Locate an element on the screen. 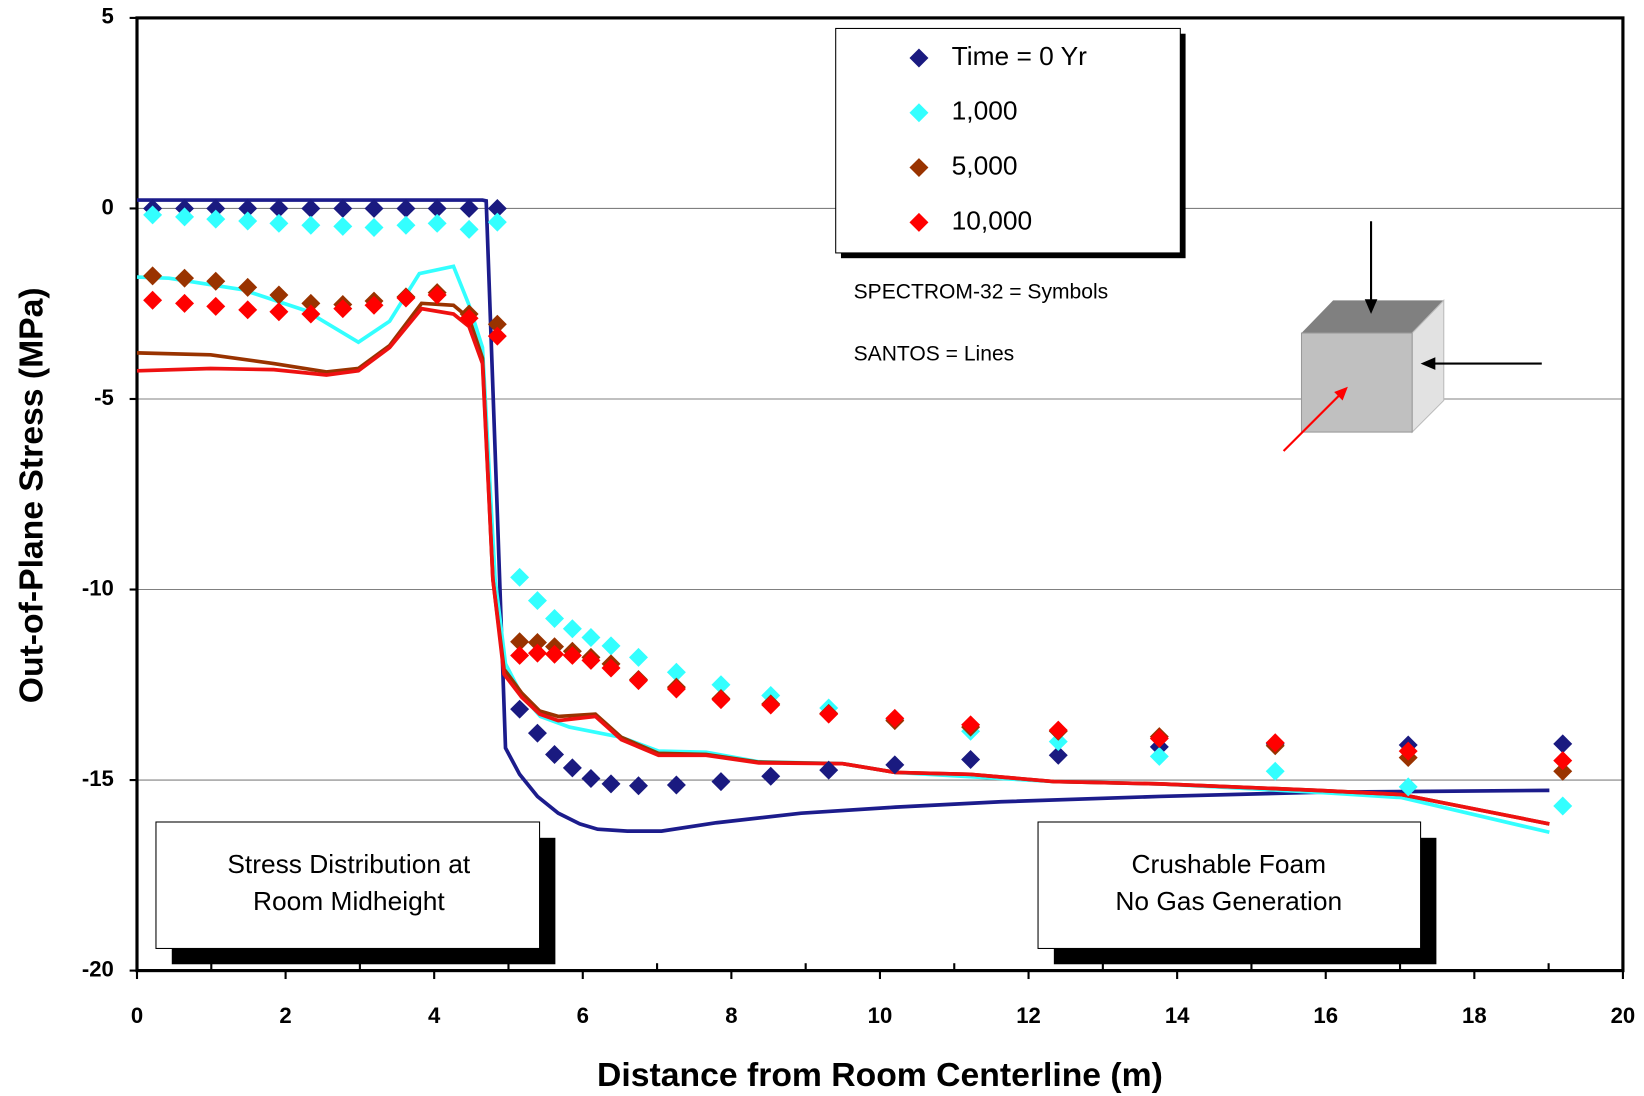 This screenshot has width=1644, height=1096. y-tick-label: -20 is located at coordinates (98, 968).